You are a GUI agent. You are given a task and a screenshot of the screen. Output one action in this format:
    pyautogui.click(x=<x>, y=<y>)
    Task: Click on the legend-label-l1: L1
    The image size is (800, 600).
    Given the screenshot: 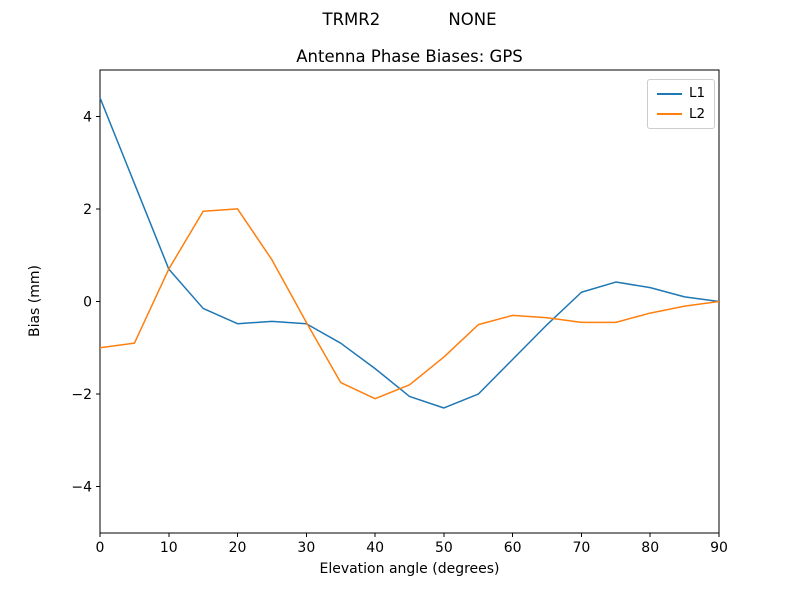 What is the action you would take?
    pyautogui.click(x=697, y=93)
    